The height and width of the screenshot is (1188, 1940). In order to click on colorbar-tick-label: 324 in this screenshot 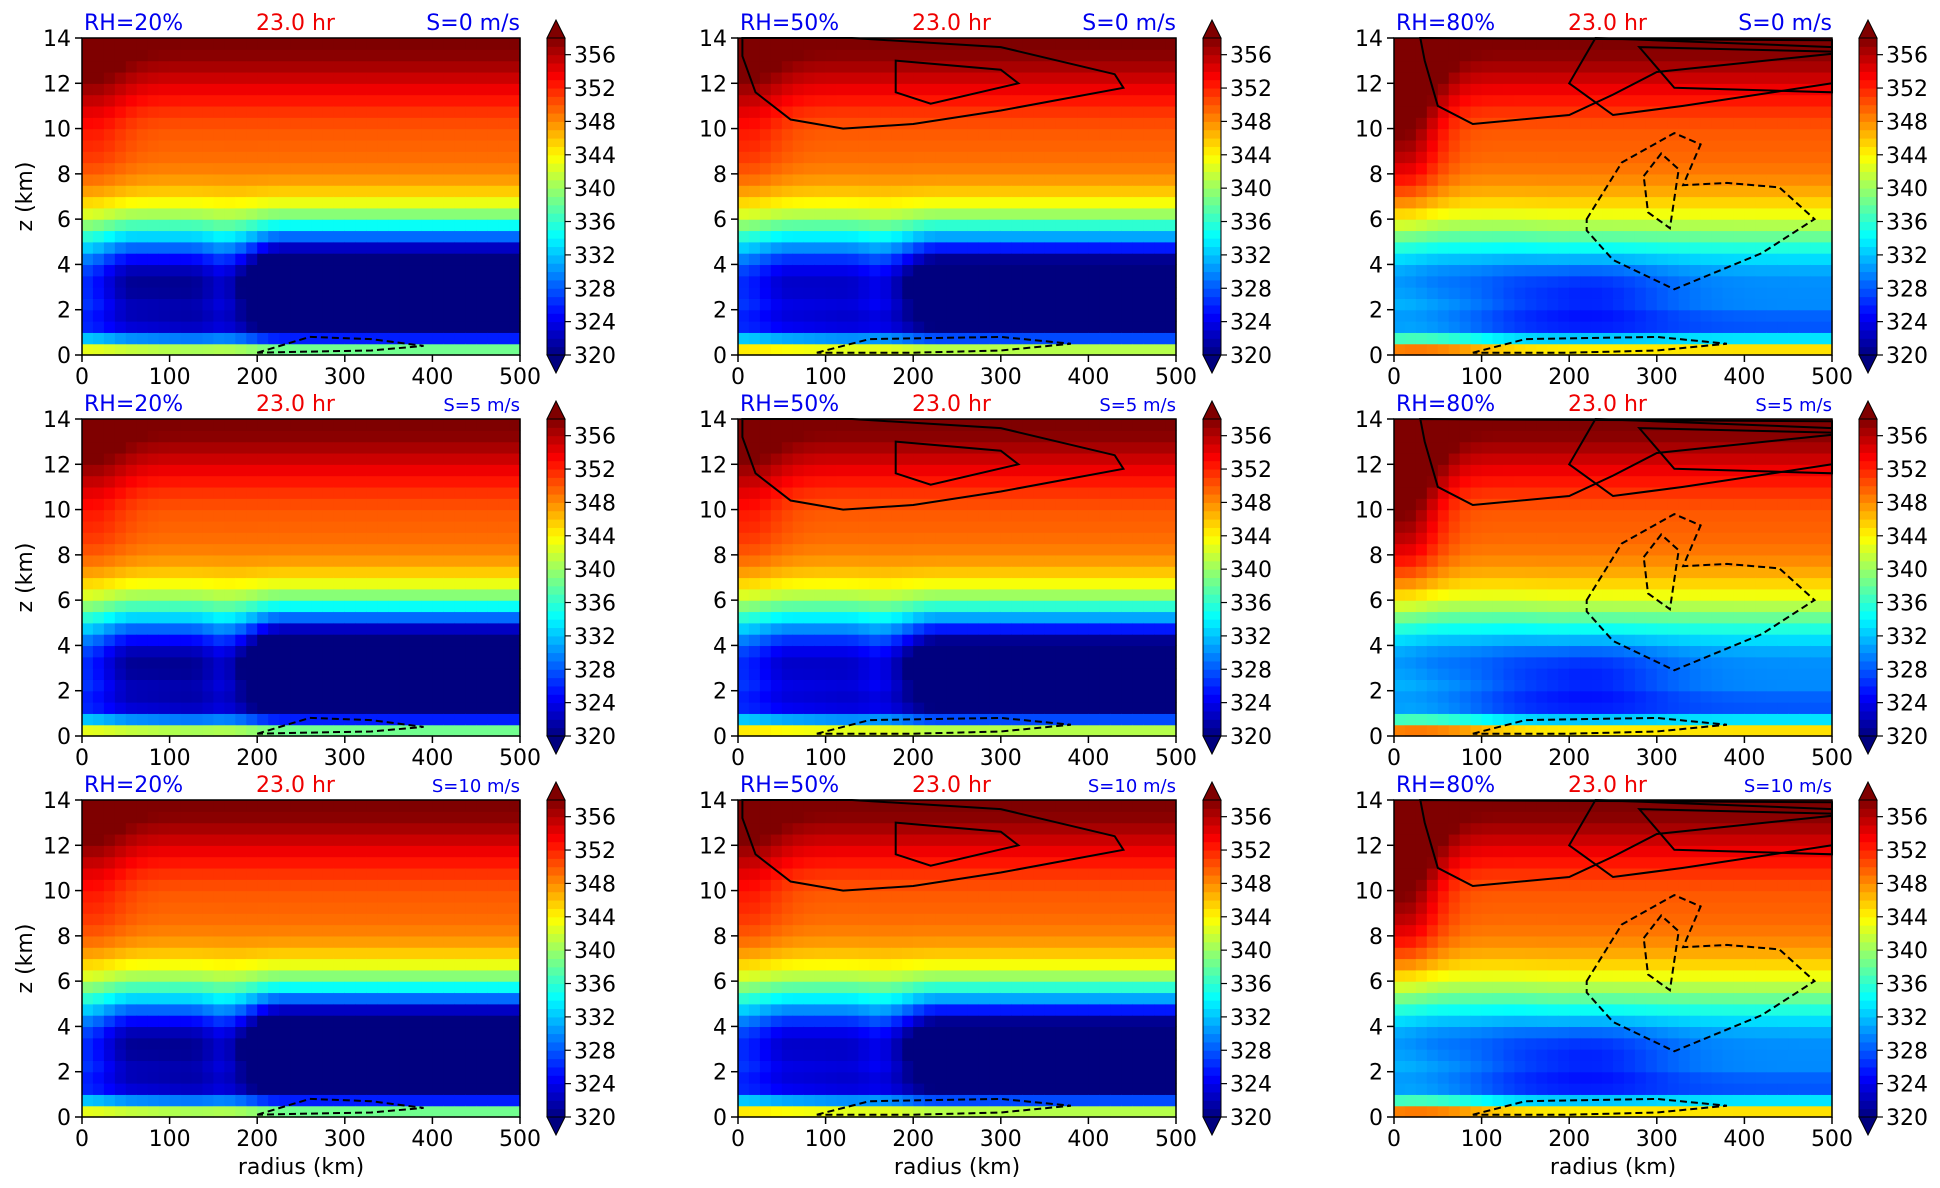, I will do `click(595, 704)`.